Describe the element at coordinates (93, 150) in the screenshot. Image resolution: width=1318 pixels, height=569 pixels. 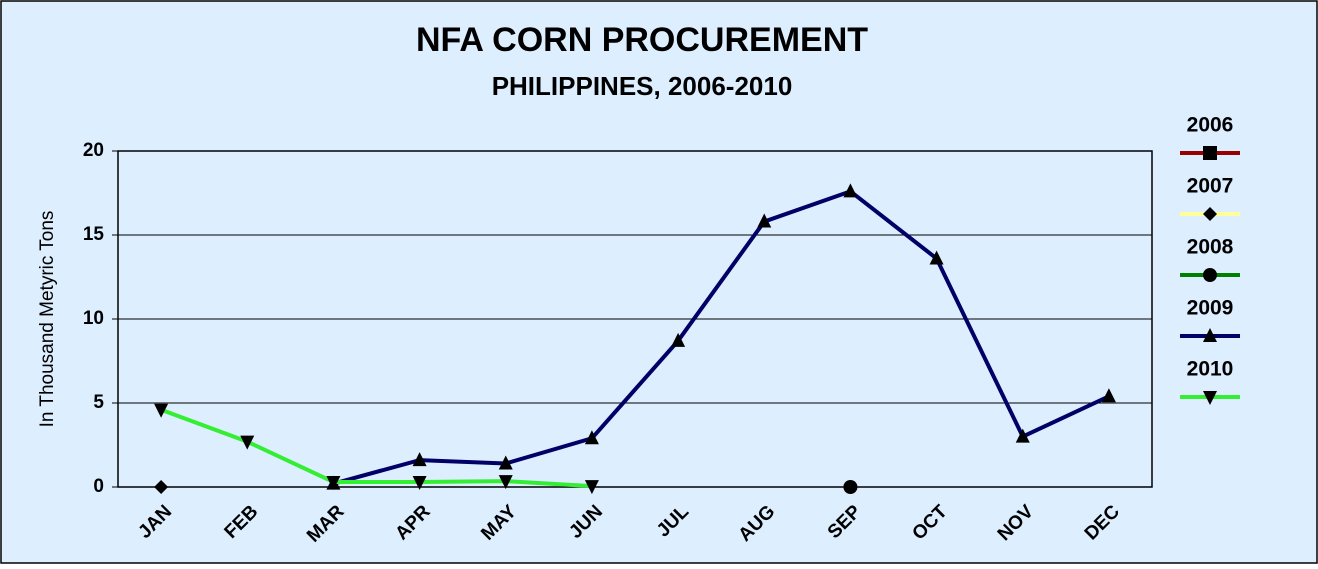
I see `y-tick-label: 20` at that location.